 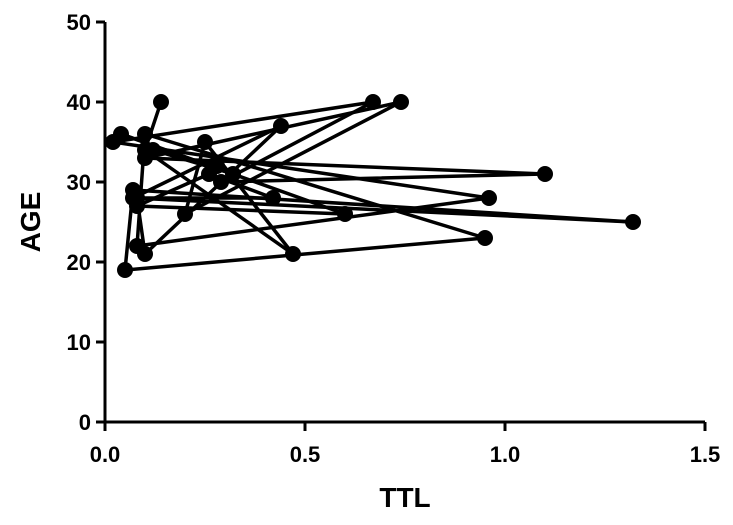 I want to click on y-tick-group: 0 10 20 30 40 50, so click(x=86, y=222).